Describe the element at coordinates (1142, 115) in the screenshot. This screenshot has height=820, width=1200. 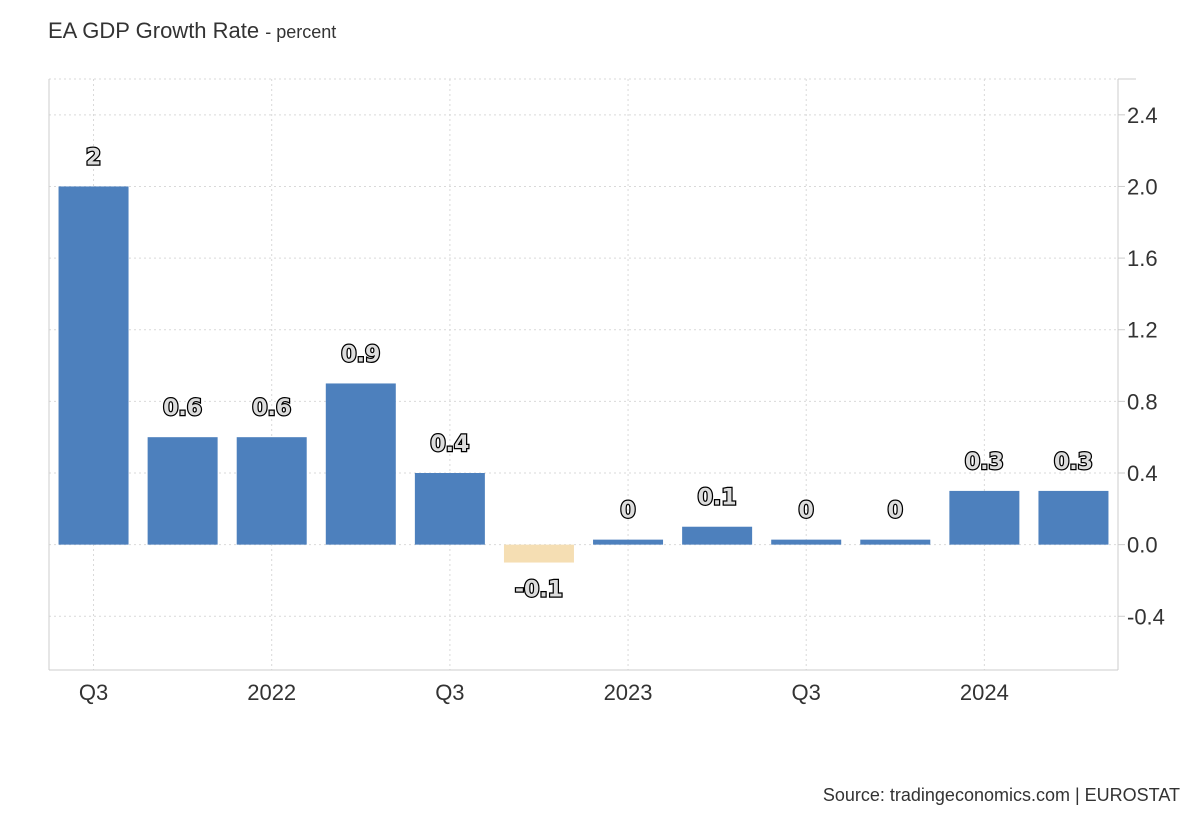
I see `y-tick-label: 2.4` at that location.